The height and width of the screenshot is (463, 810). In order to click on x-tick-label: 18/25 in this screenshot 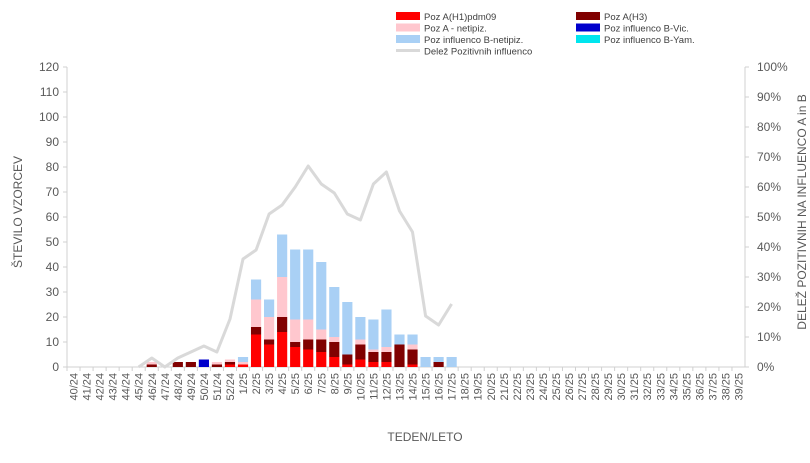, I will do `click(466, 387)`.